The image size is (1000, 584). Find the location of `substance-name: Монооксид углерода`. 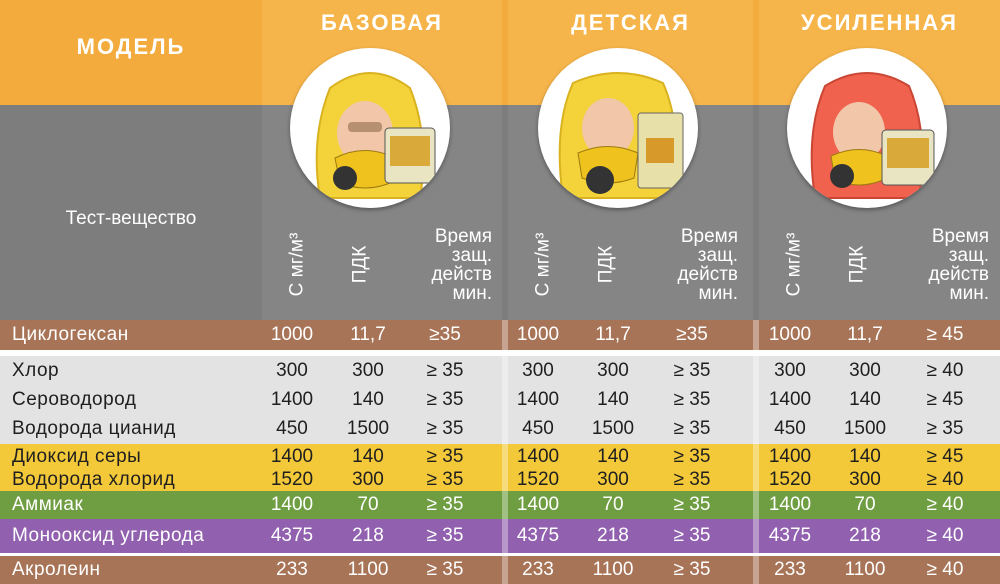

substance-name: Монооксид углерода is located at coordinates (108, 535).